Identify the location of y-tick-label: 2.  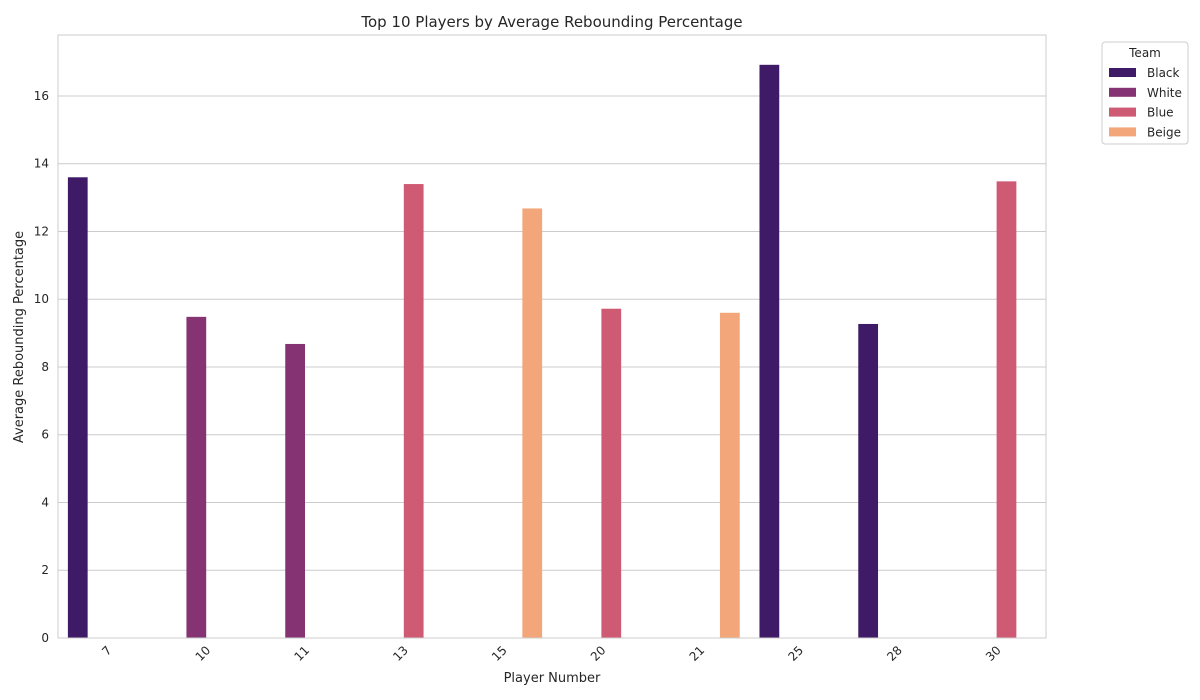
(45, 570).